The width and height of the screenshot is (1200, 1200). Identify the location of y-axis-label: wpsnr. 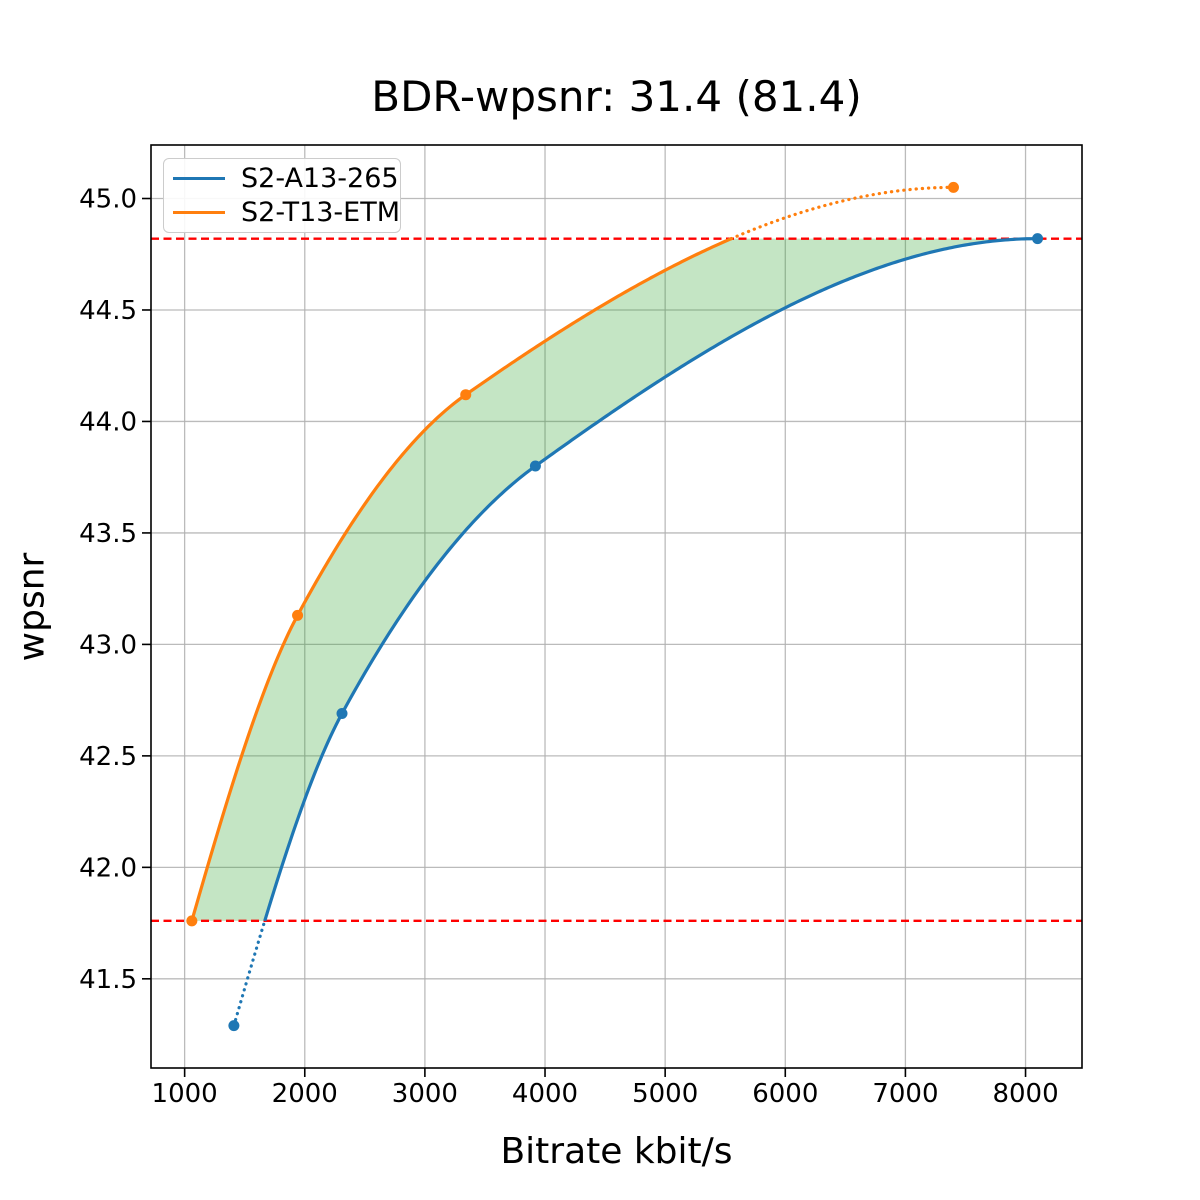
(32, 607).